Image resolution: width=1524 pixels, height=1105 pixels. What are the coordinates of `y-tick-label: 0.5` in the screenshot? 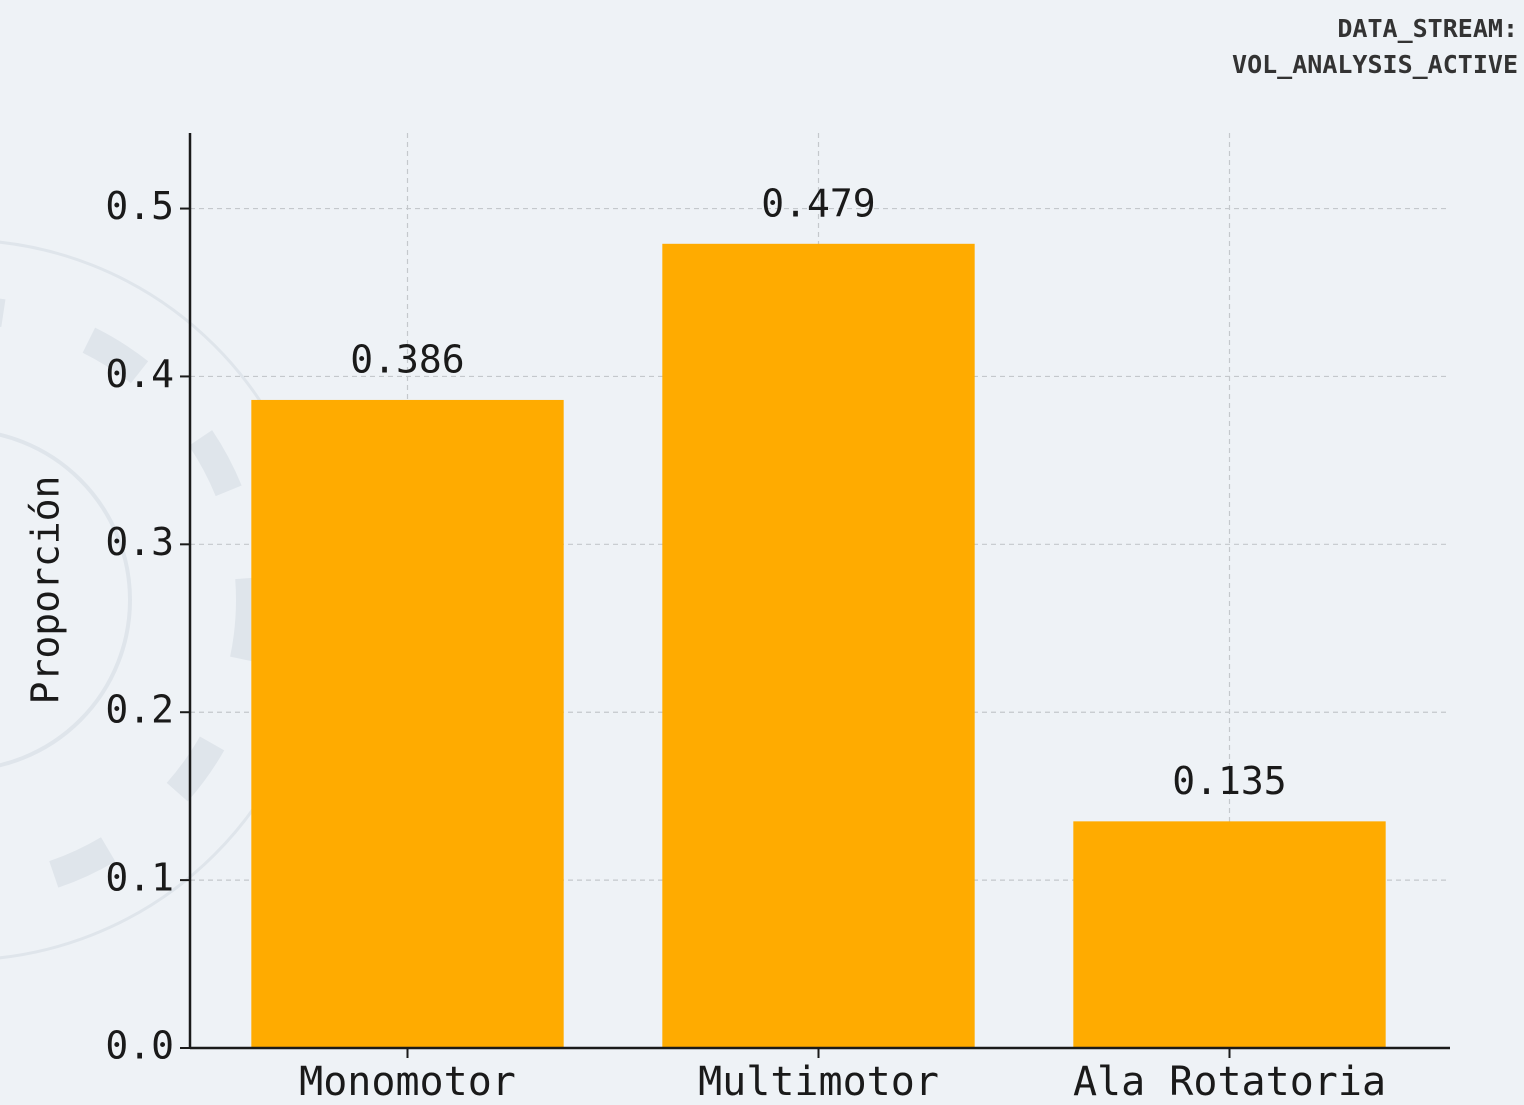 It's located at (139, 206).